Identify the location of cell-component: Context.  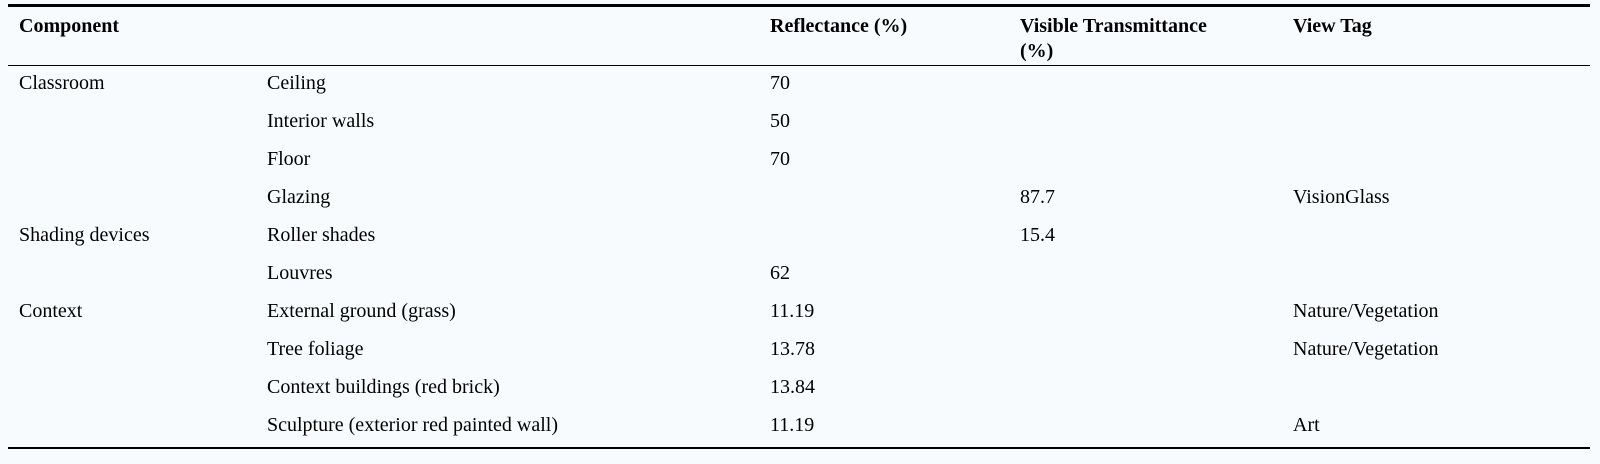
(51, 311).